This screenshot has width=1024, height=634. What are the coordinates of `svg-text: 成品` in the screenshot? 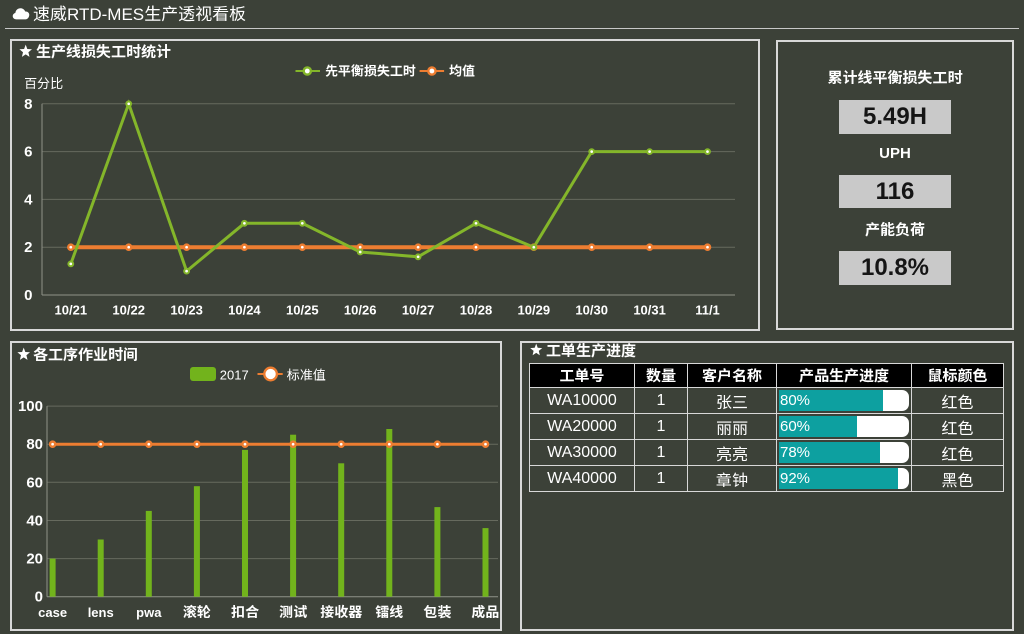 It's located at (486, 612).